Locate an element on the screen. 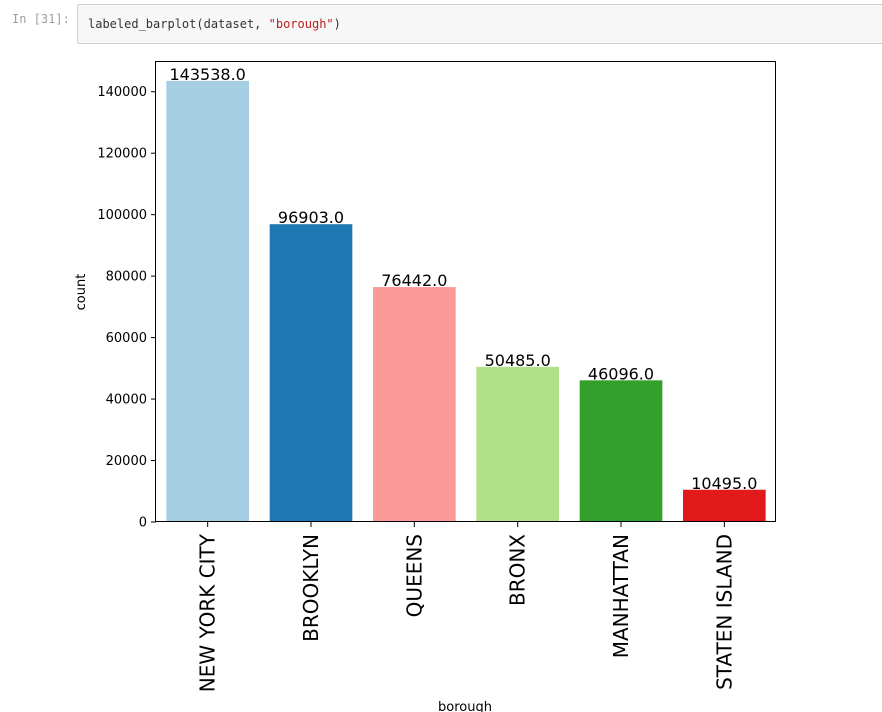 The height and width of the screenshot is (712, 882). y-tick-label-20000: 20000 is located at coordinates (126, 461).